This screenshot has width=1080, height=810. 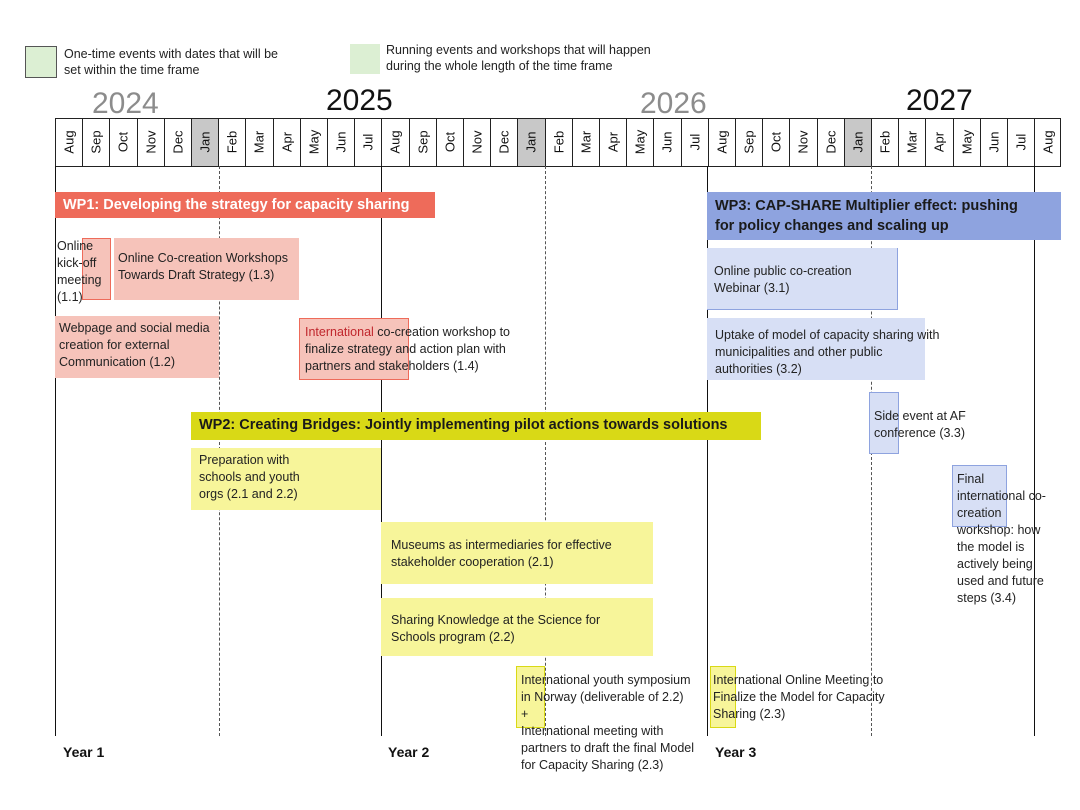 What do you see at coordinates (758, 369) in the screenshot?
I see `uptake-line3: authorities (3.2)` at bounding box center [758, 369].